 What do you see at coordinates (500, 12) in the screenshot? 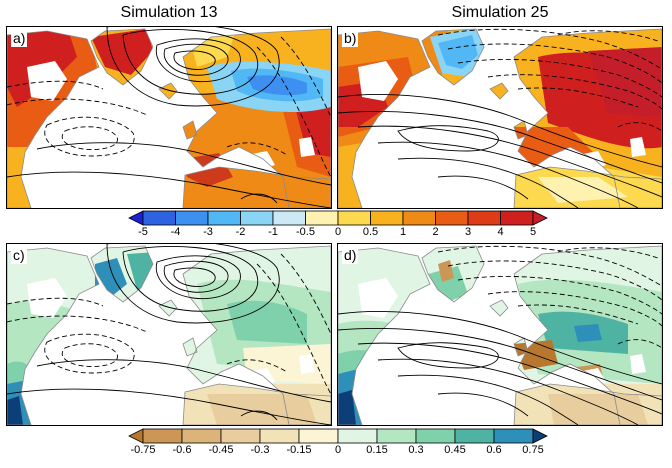
I see `title-simulation-25: Simulation 25` at bounding box center [500, 12].